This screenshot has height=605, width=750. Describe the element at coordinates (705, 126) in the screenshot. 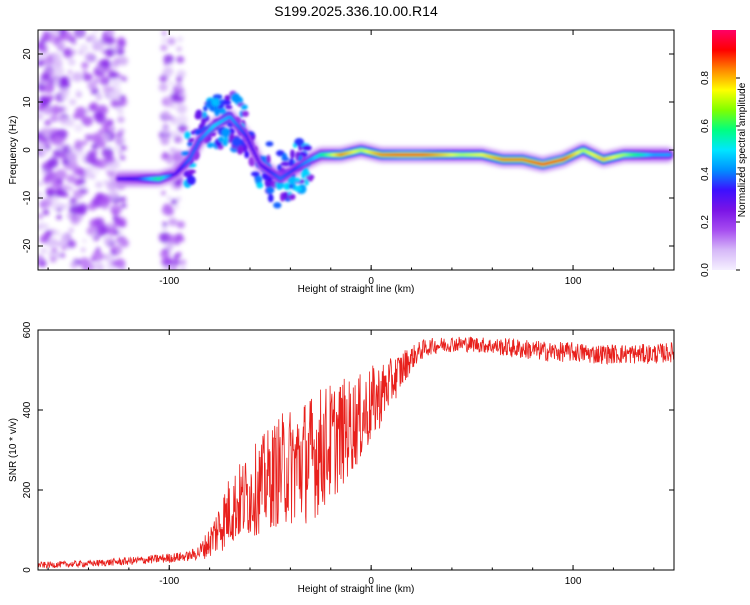

I see `colorbar-tick-label: 0.6` at that location.